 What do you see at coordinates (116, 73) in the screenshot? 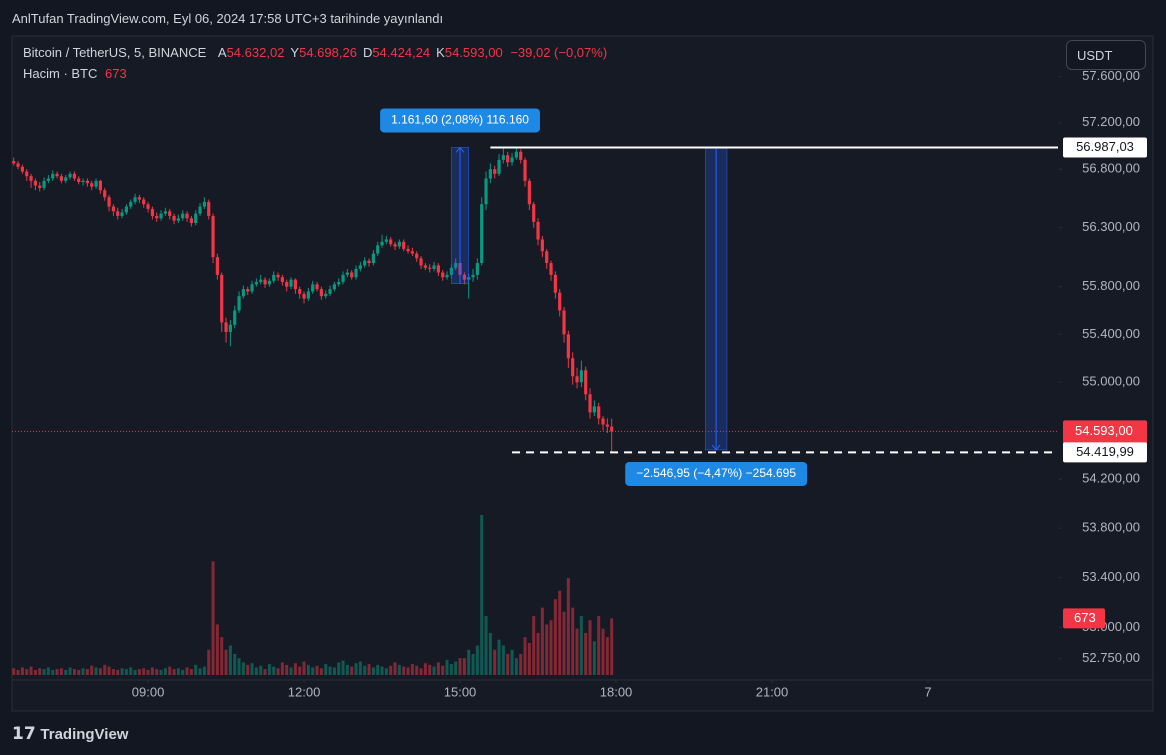
I see `volume-value: 673` at bounding box center [116, 73].